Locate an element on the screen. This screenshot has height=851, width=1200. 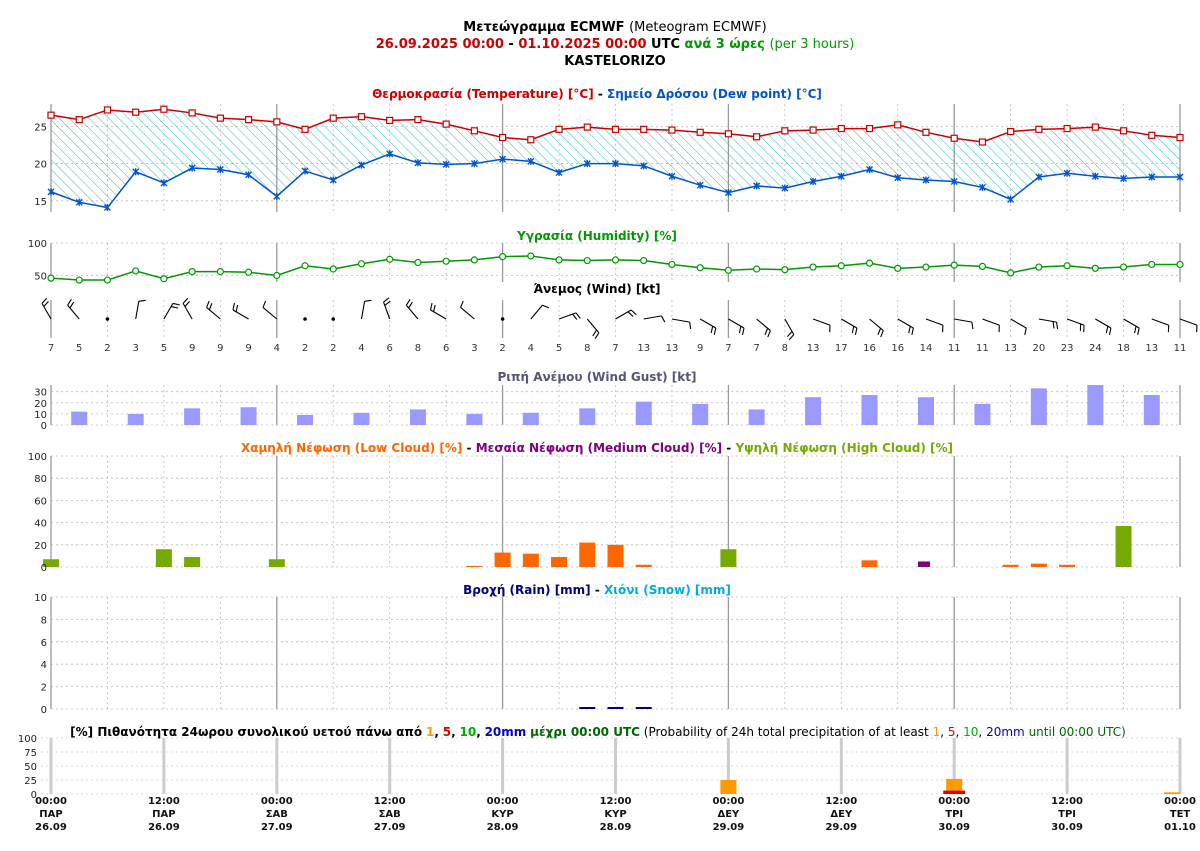
x-axis-tick: 00:00 ΚΥΡ 28.09 is located at coordinates (503, 814).